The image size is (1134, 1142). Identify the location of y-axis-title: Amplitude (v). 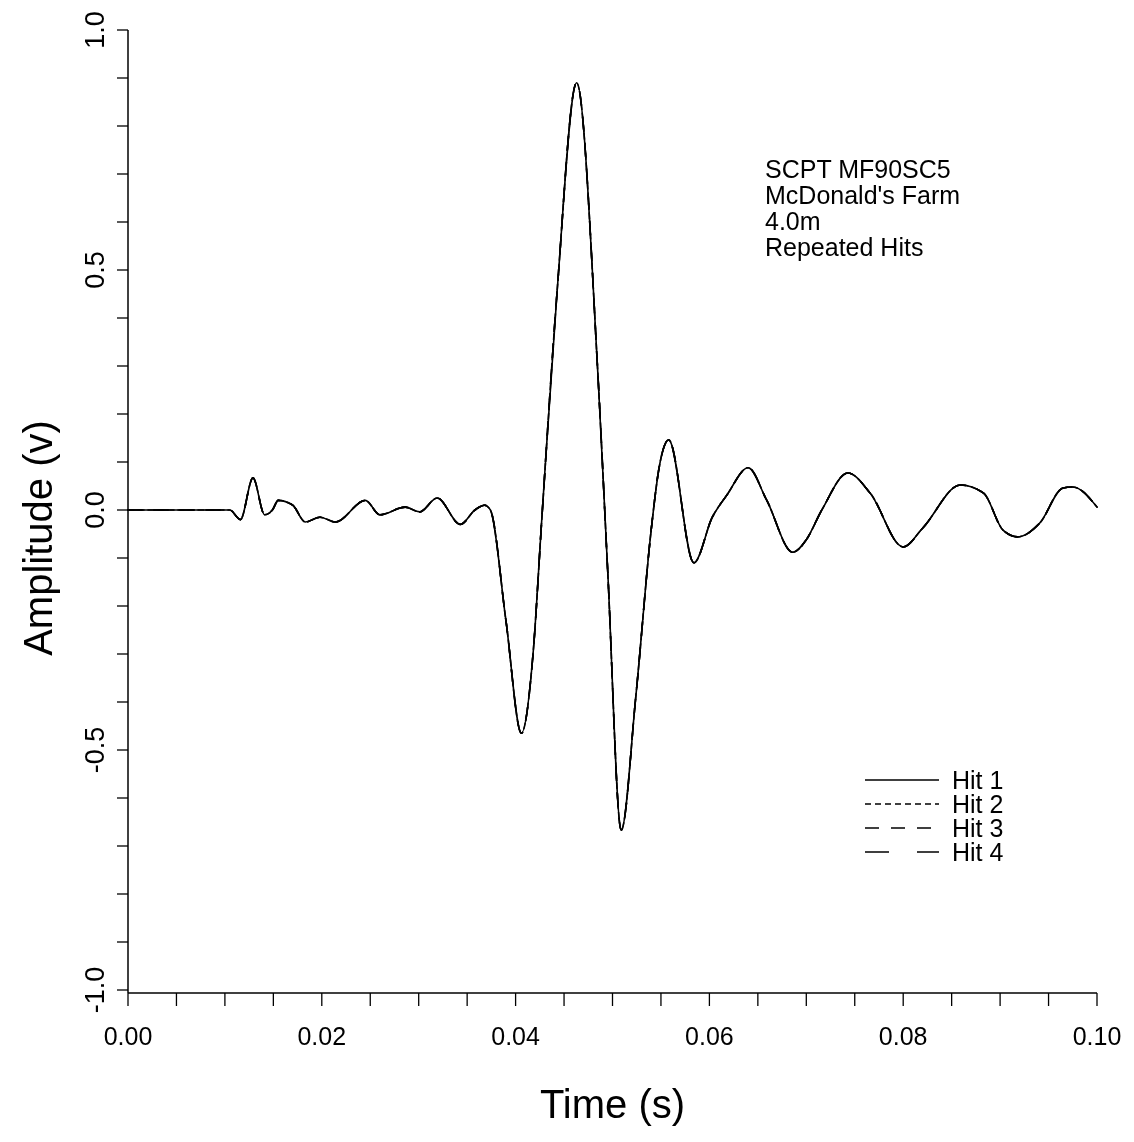
(38, 538).